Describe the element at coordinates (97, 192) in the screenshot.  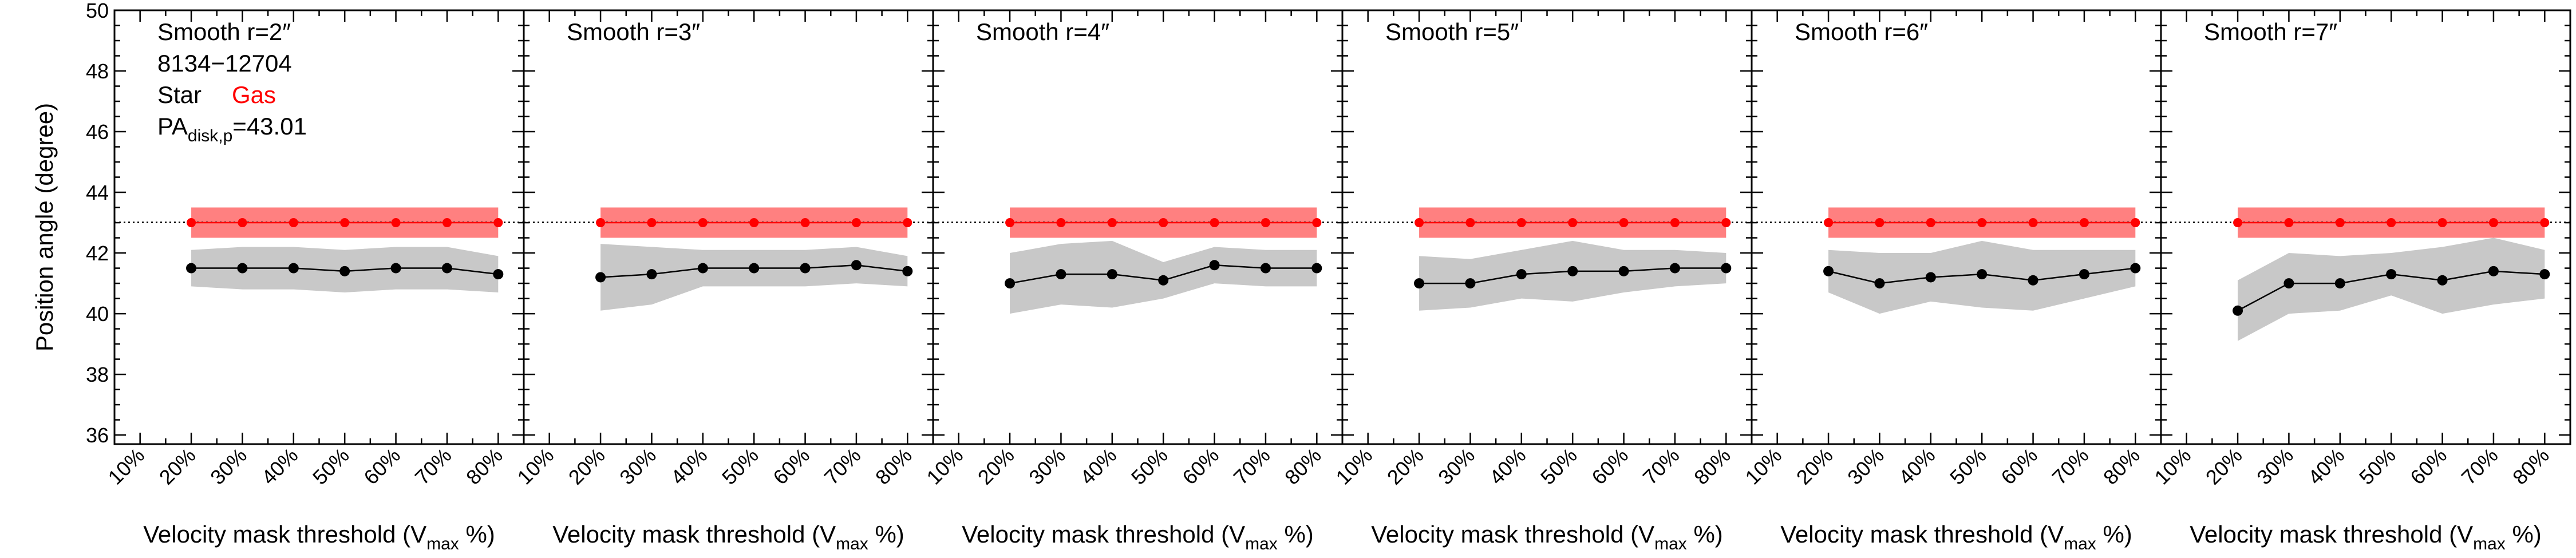
I see `y-tick-label: 44` at that location.